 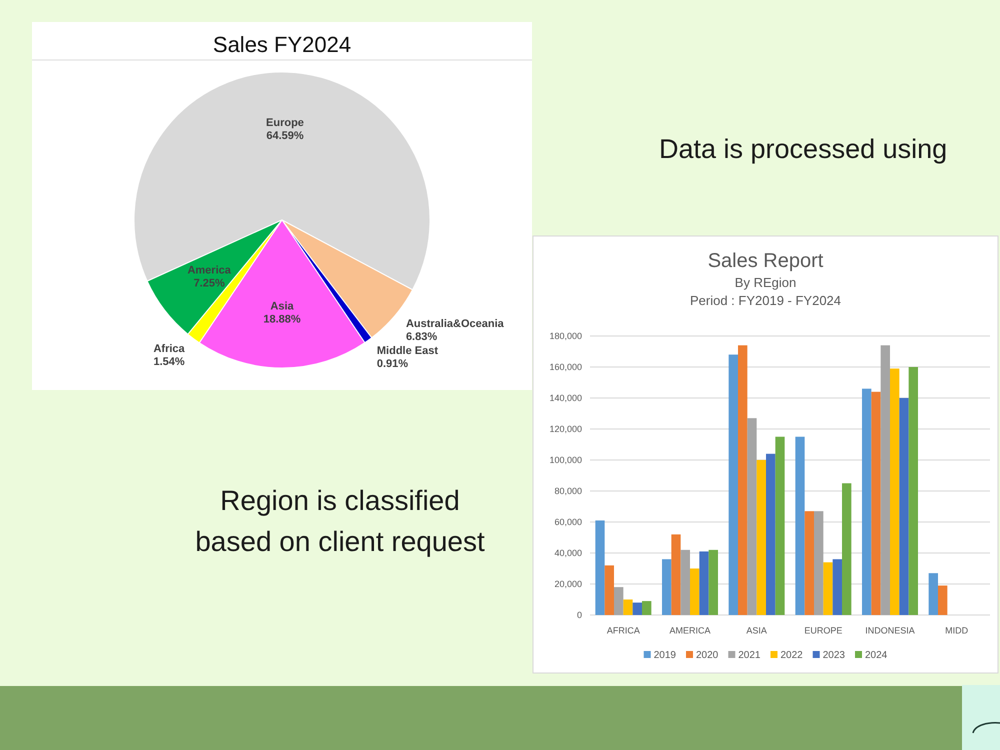 I want to click on y-tick-label: 140,000, so click(x=565, y=397).